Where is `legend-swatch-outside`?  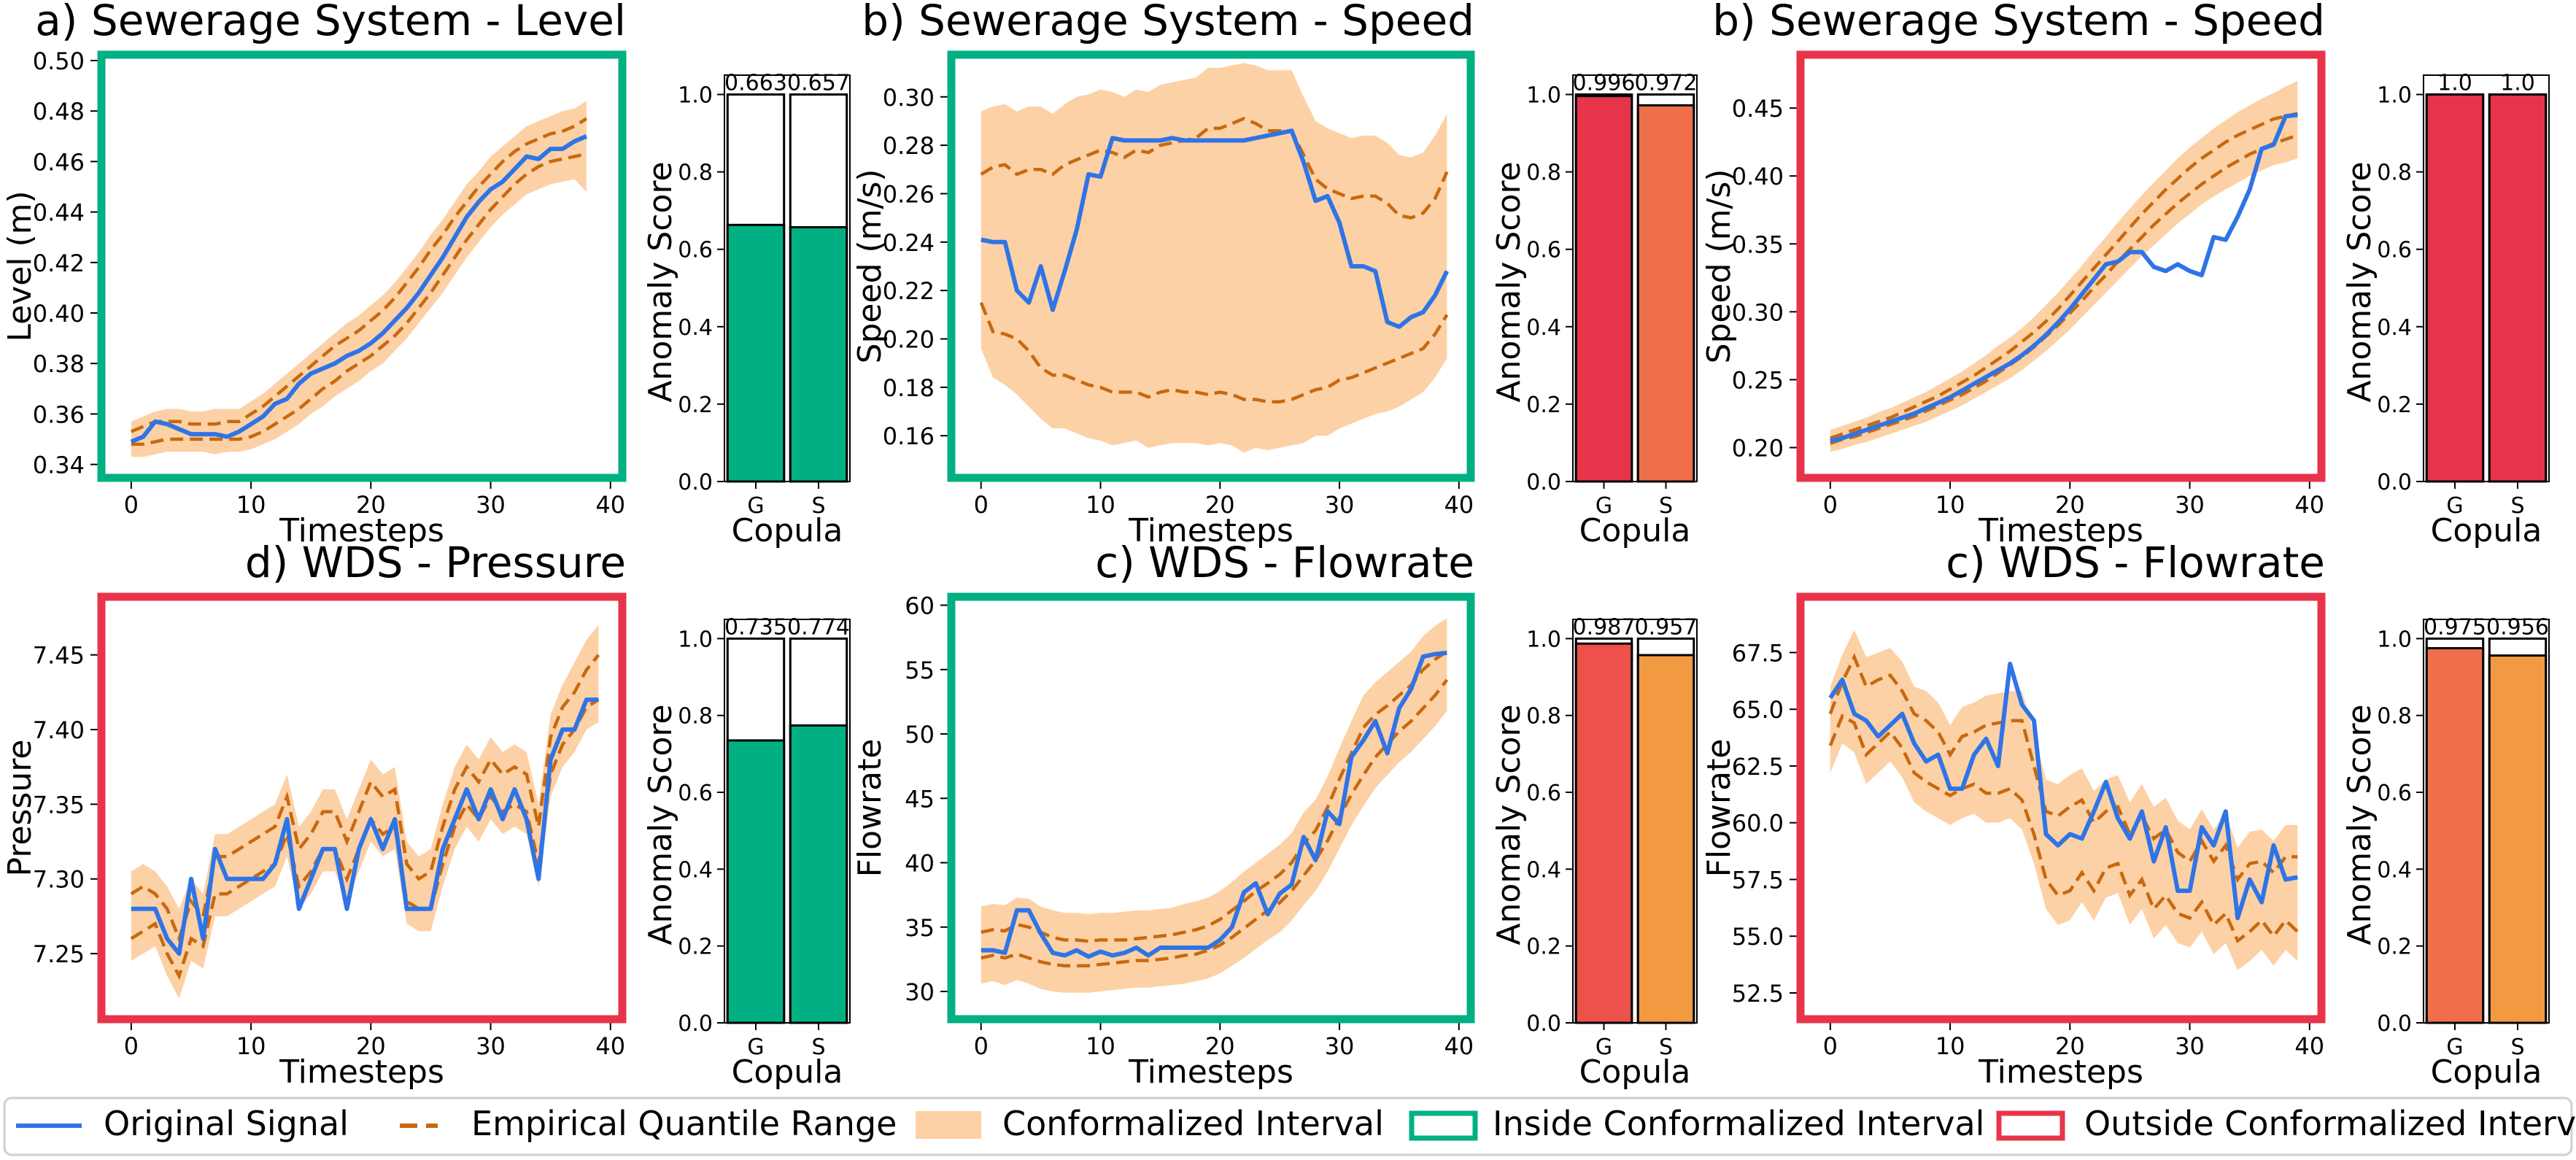 legend-swatch-outside is located at coordinates (2030, 1125).